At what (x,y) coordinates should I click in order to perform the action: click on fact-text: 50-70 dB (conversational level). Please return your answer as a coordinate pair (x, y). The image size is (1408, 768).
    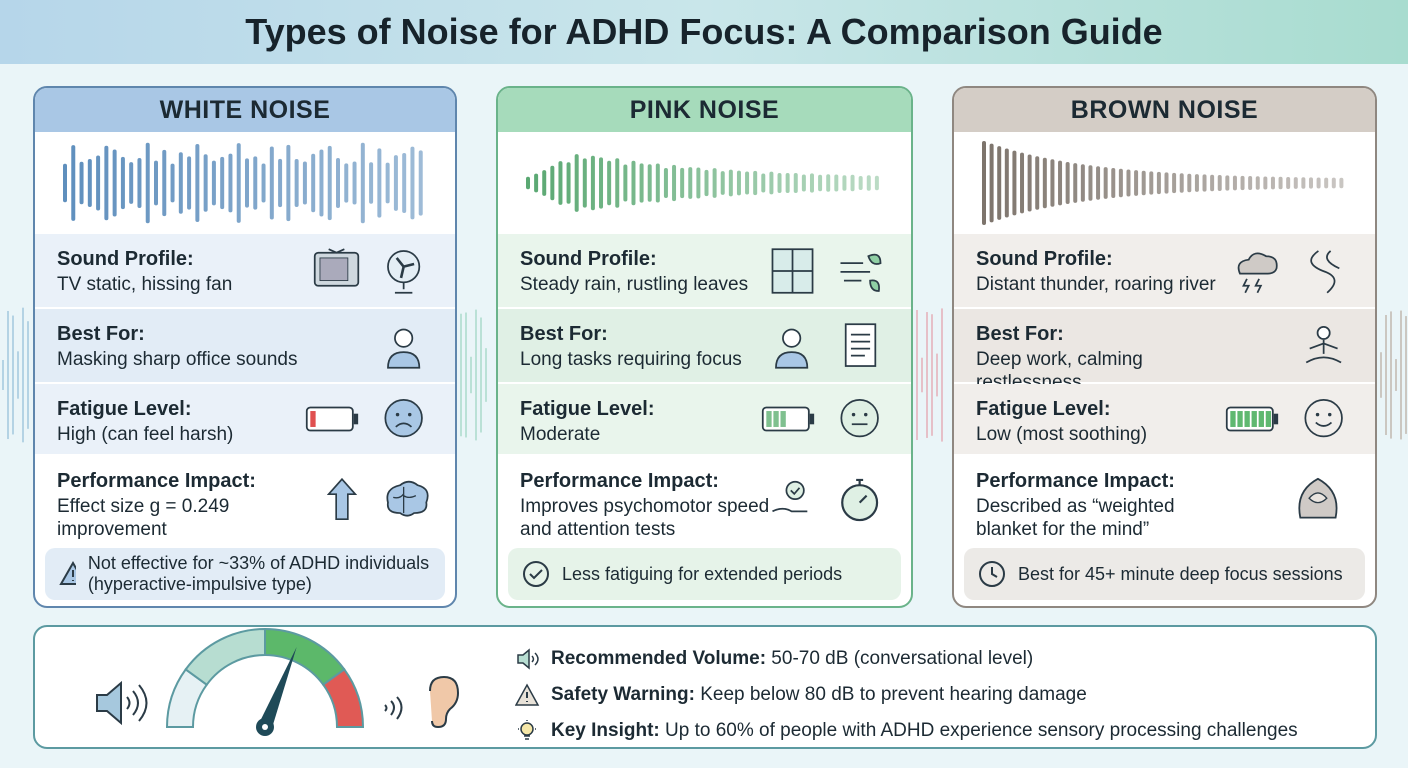
    Looking at the image, I should click on (900, 658).